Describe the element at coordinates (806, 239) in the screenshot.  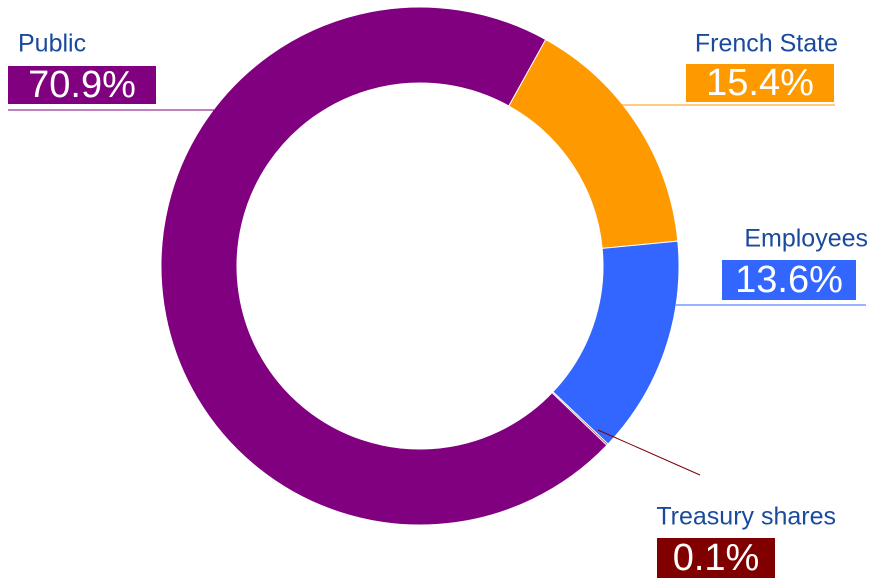
I see `slice-name: Employees` at that location.